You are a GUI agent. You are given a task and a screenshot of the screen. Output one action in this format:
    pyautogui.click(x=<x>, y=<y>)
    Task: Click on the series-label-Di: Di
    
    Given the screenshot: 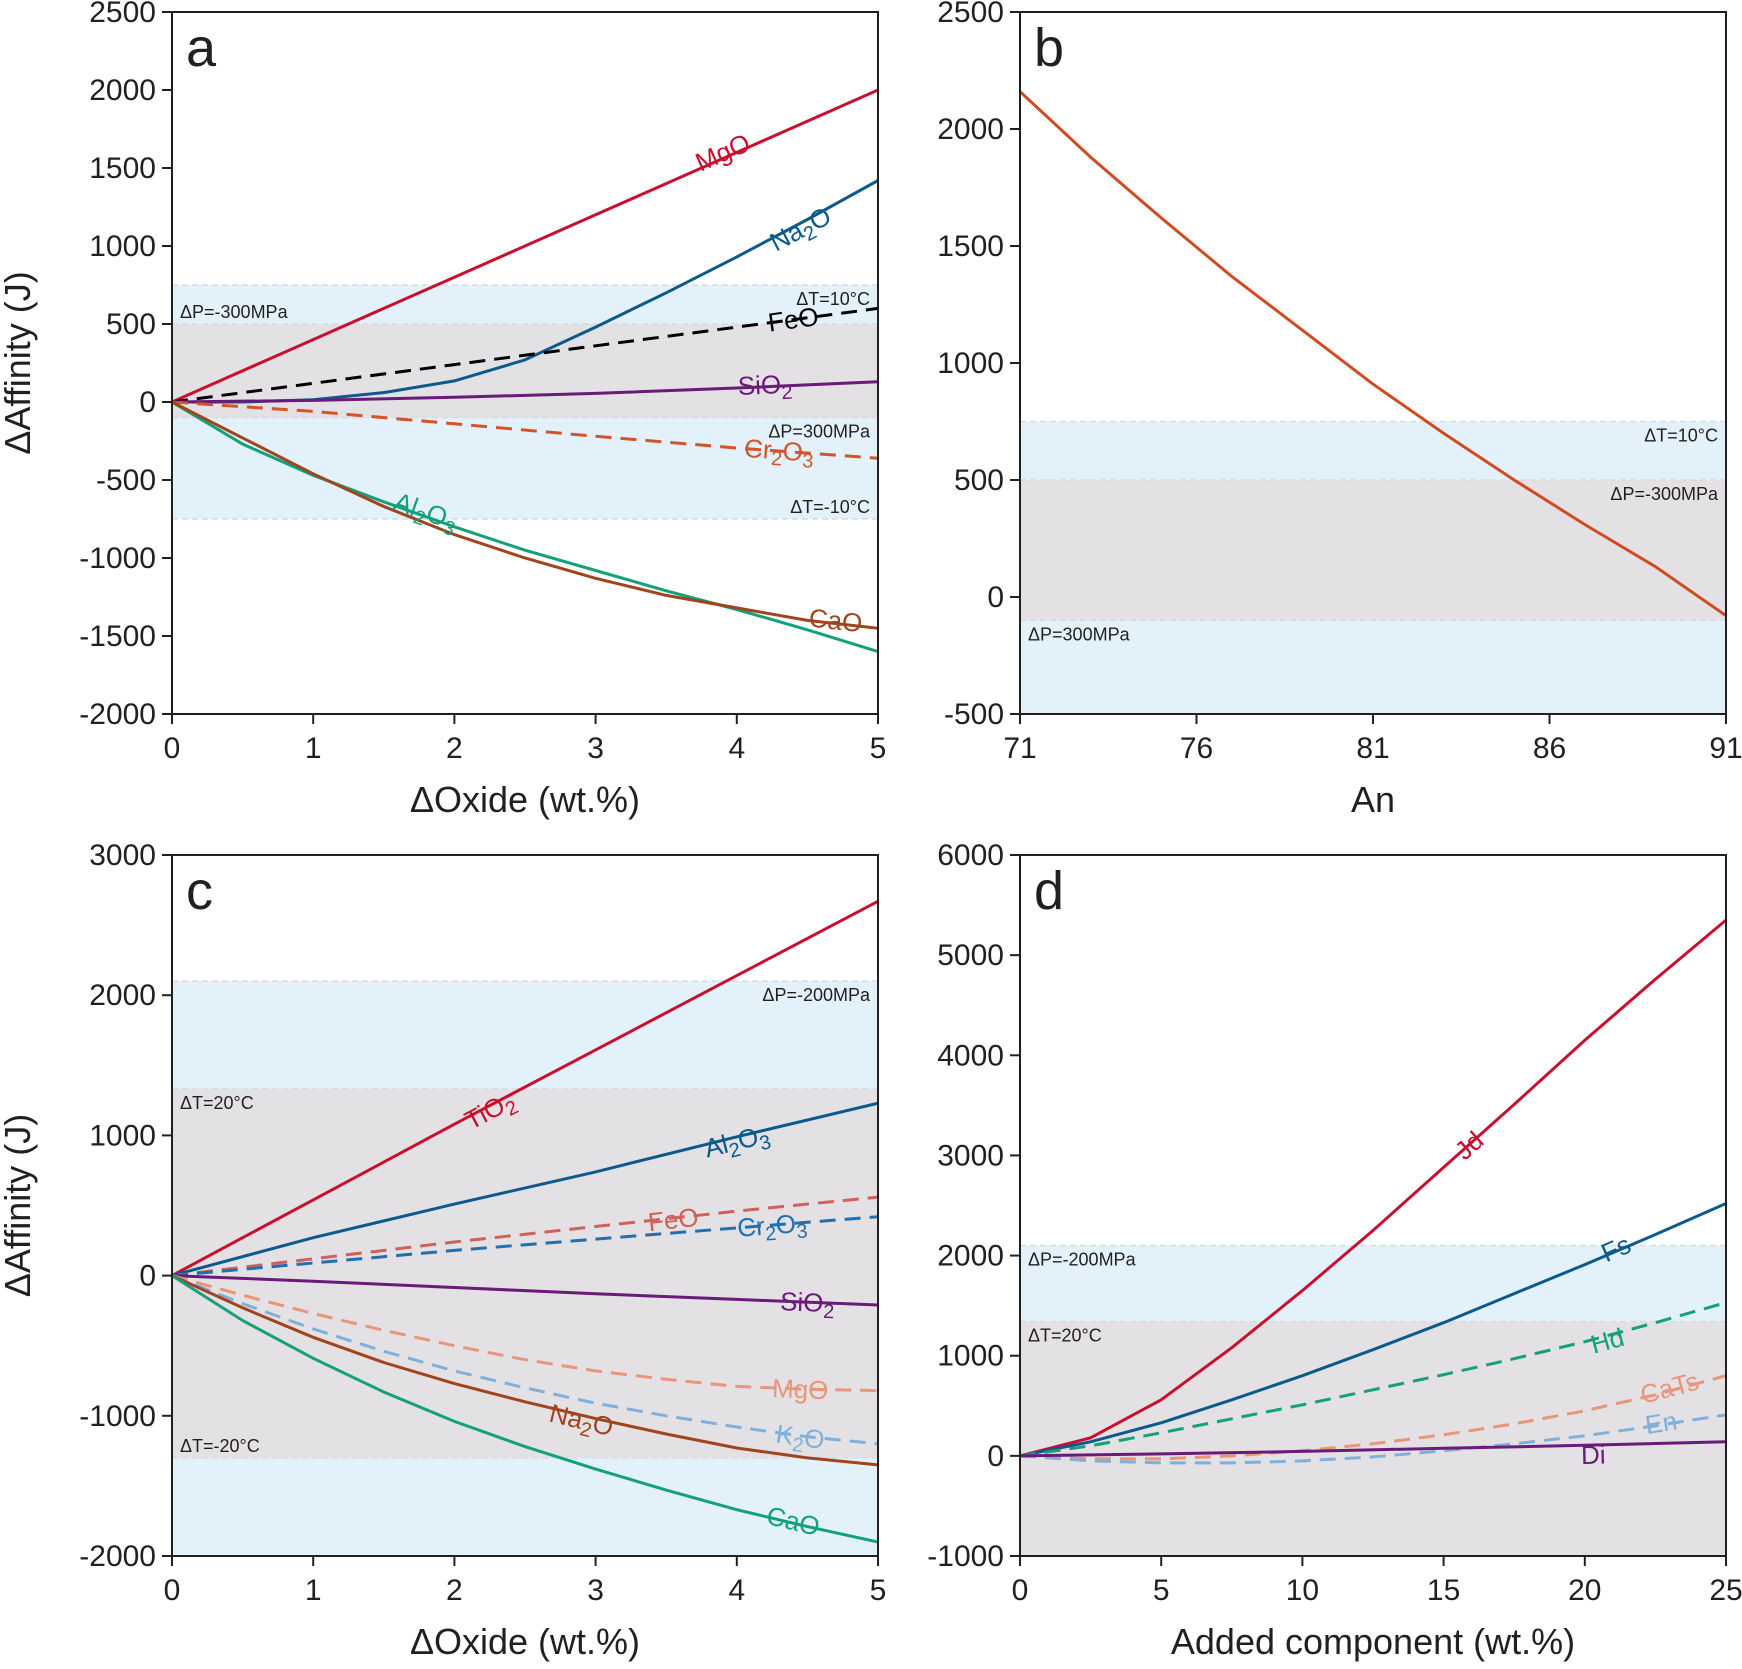 What is the action you would take?
    pyautogui.click(x=1593, y=1455)
    